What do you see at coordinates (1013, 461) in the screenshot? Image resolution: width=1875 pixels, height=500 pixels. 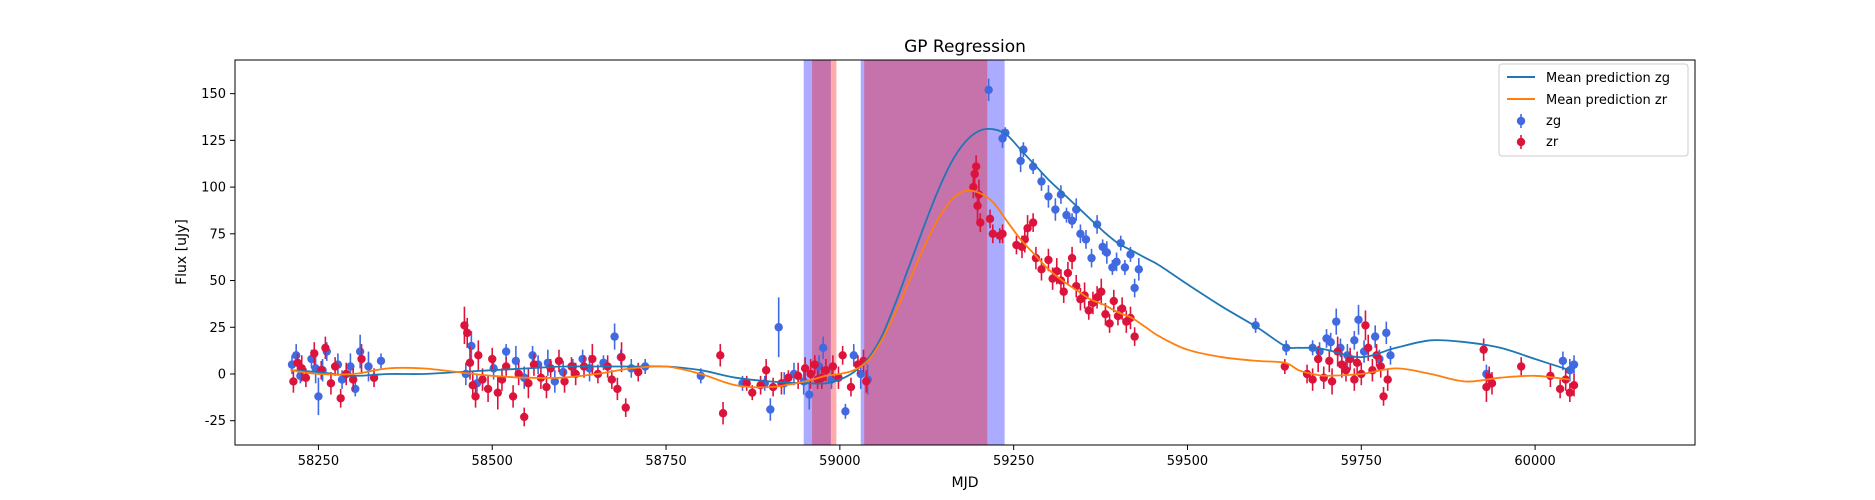 I see `x-tick-label-59250: 59250` at bounding box center [1013, 461].